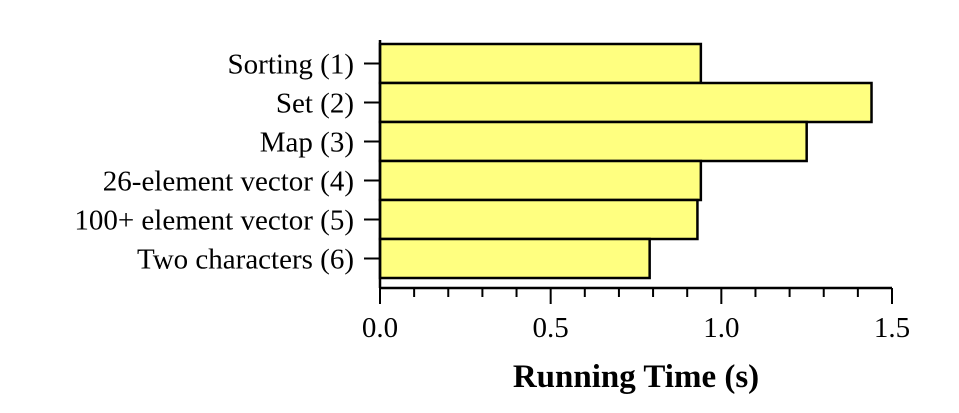  Describe the element at coordinates (315, 104) in the screenshot. I see `y-tick-label: Set (2)` at that location.